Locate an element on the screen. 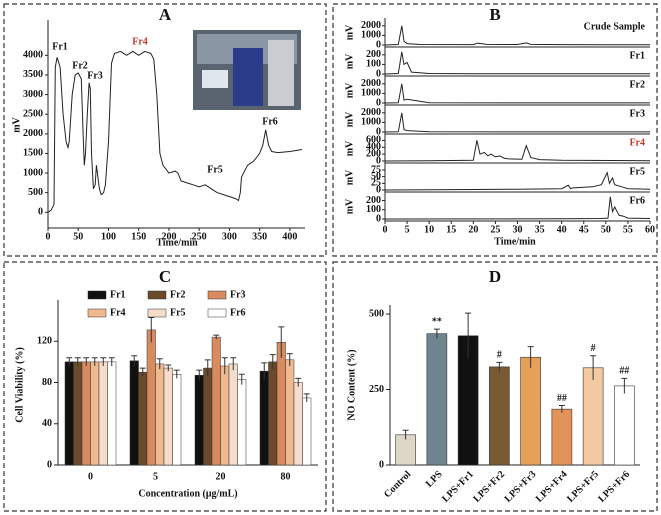 The width and height of the screenshot is (661, 515). legend-label: Fr5 is located at coordinates (178, 312).